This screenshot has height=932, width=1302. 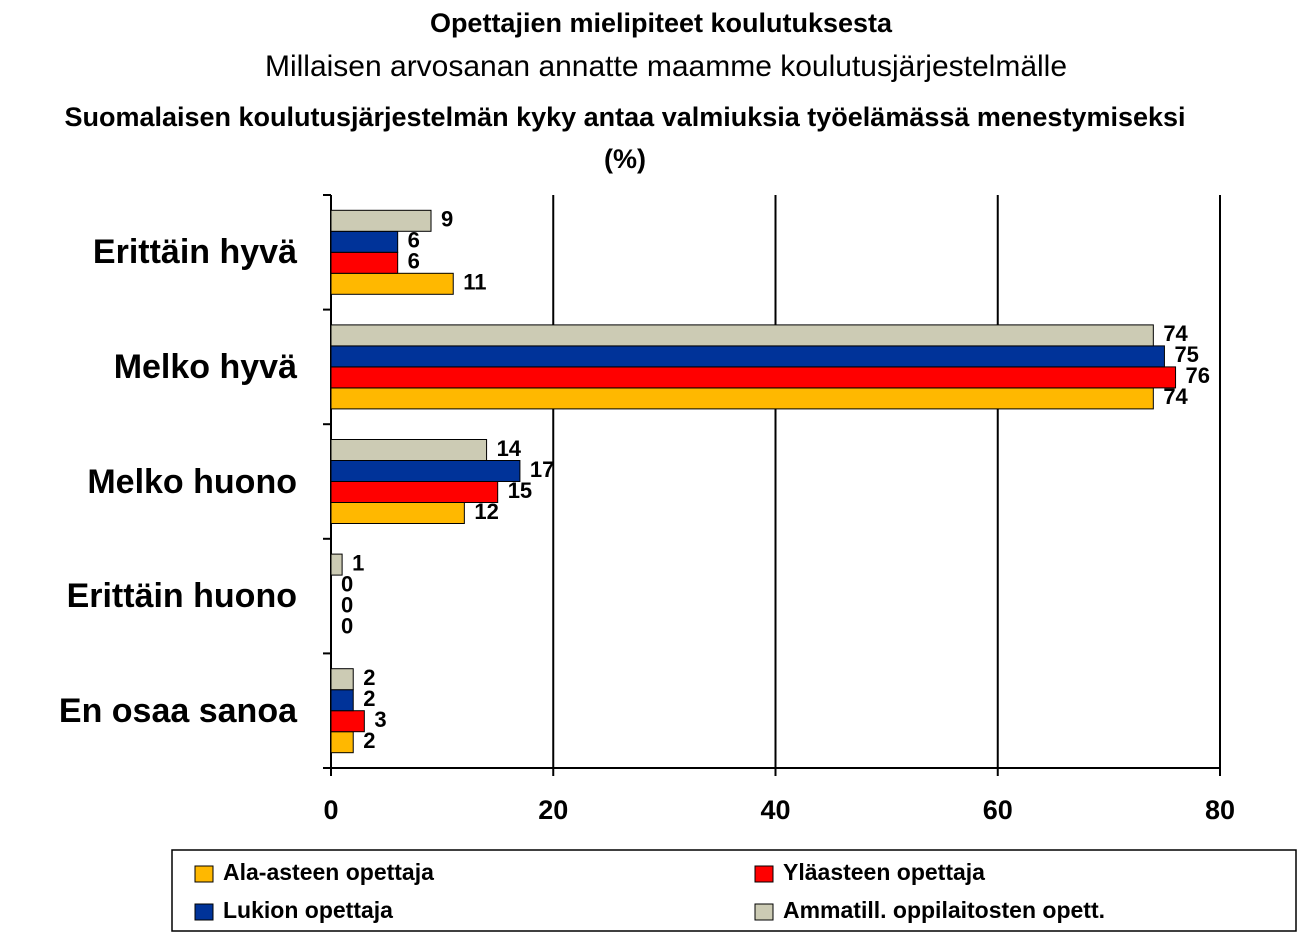 What do you see at coordinates (775, 810) in the screenshot?
I see `x-tick-label: 40` at bounding box center [775, 810].